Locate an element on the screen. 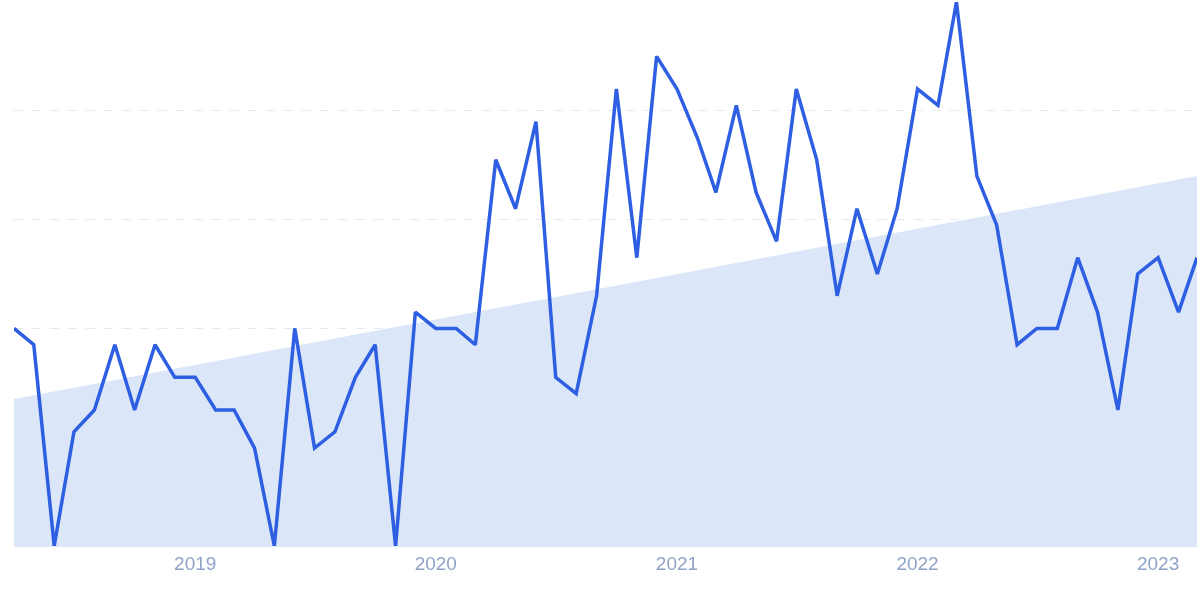 The width and height of the screenshot is (1200, 599). x-tick-label: 2019 is located at coordinates (195, 563).